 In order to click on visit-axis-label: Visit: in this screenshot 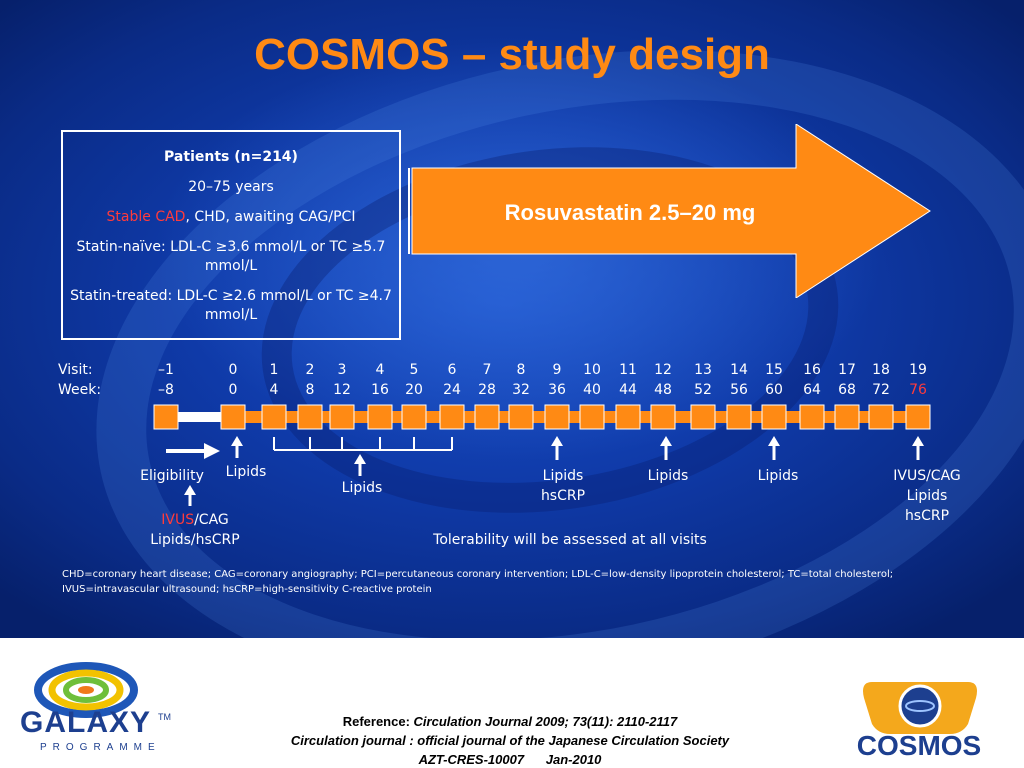, I will do `click(75, 370)`.